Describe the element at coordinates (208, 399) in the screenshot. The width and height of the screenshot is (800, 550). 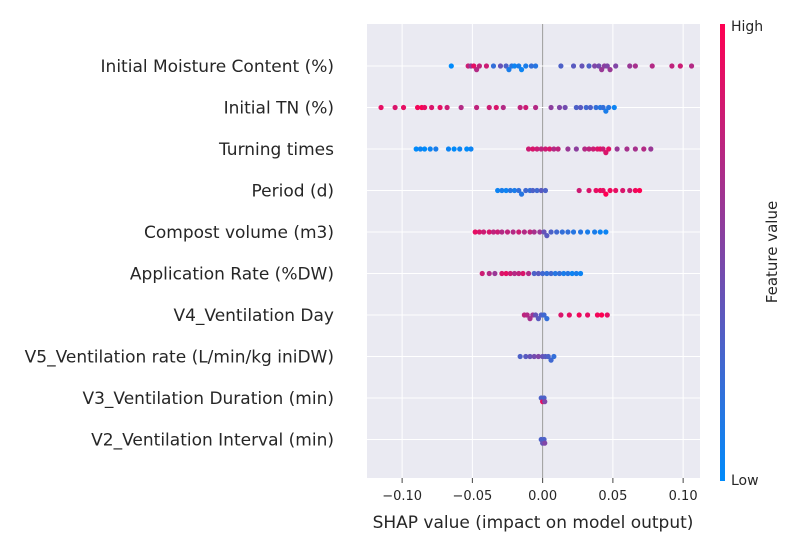
I see `feature-label: V3_Ventilation Duration (min)` at that location.